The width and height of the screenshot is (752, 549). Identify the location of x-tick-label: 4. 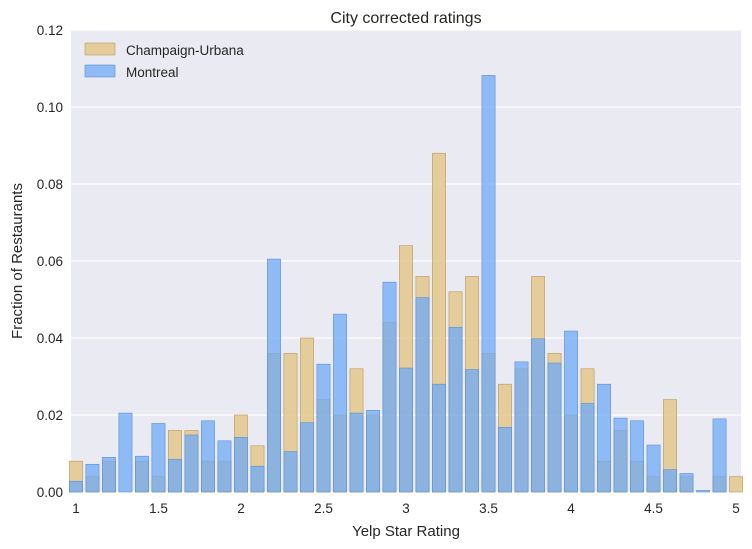
(571, 508).